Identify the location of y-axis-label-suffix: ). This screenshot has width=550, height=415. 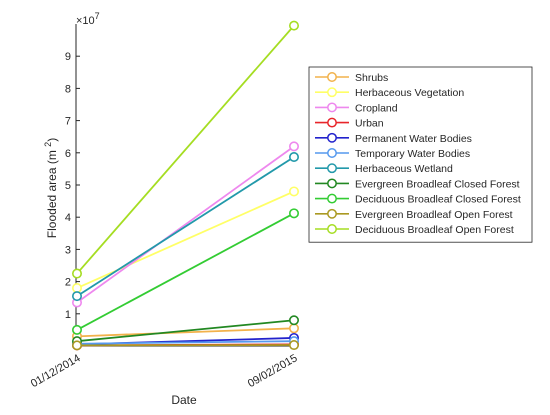
(52, 140).